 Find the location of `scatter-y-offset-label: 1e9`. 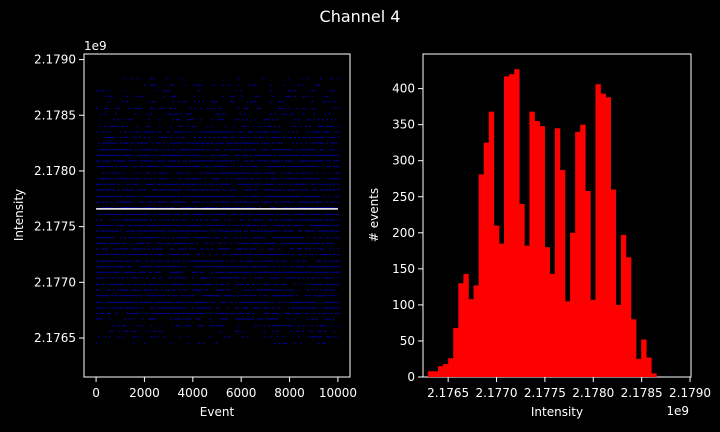

scatter-y-offset-label: 1e9 is located at coordinates (95, 46).